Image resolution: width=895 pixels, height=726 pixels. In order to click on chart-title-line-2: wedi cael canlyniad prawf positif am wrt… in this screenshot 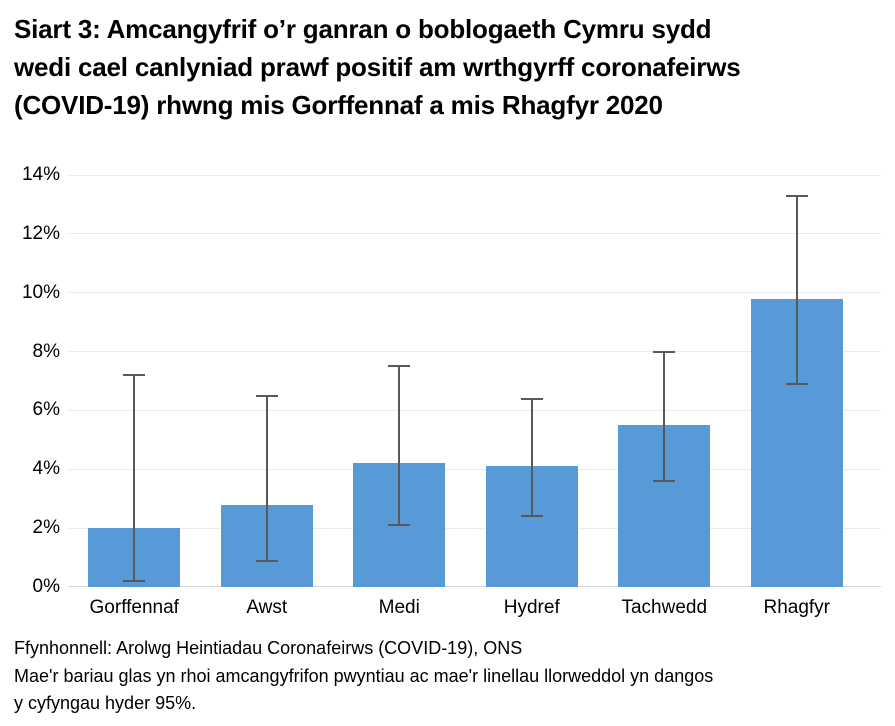, I will do `click(377, 67)`.